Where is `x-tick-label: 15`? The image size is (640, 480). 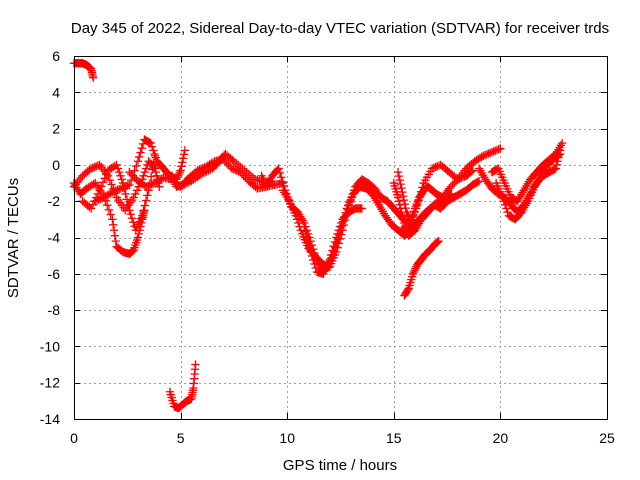 x-tick-label: 15 is located at coordinates (394, 438).